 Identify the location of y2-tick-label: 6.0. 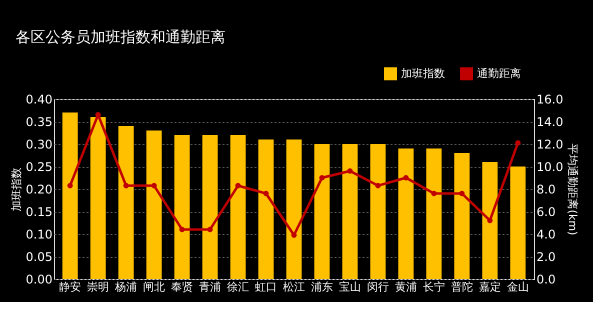
(546, 212).